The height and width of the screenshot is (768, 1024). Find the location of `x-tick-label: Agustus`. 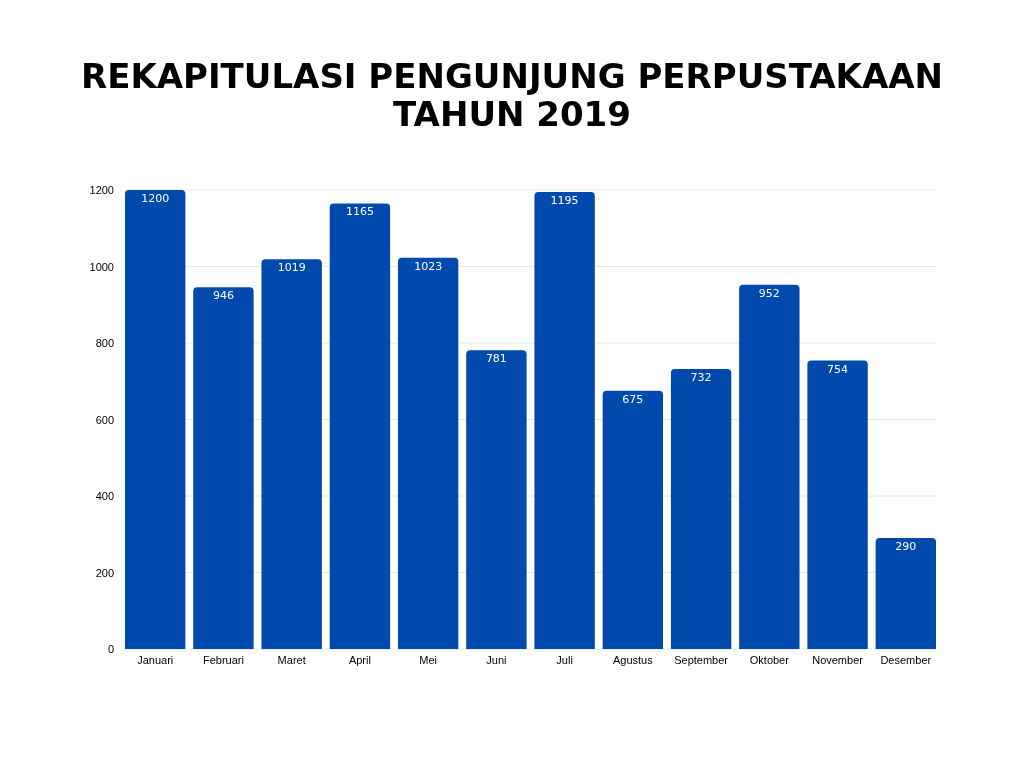

x-tick-label: Agustus is located at coordinates (633, 659).